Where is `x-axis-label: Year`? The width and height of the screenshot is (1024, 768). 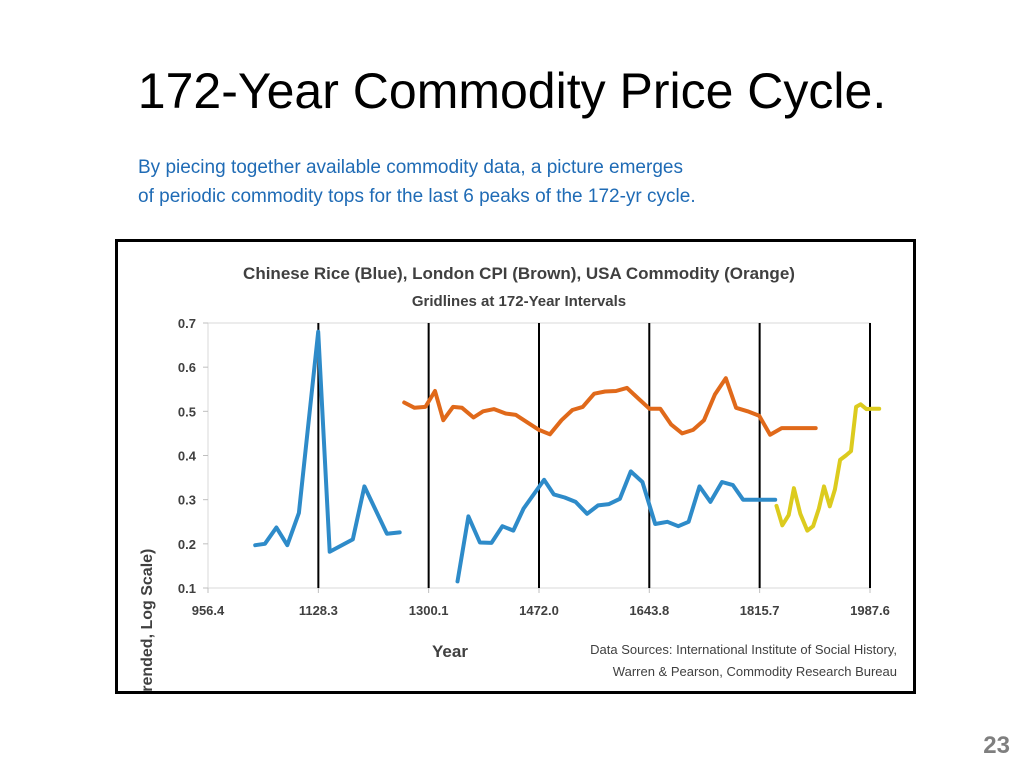
x-axis-label: Year is located at coordinates (450, 651).